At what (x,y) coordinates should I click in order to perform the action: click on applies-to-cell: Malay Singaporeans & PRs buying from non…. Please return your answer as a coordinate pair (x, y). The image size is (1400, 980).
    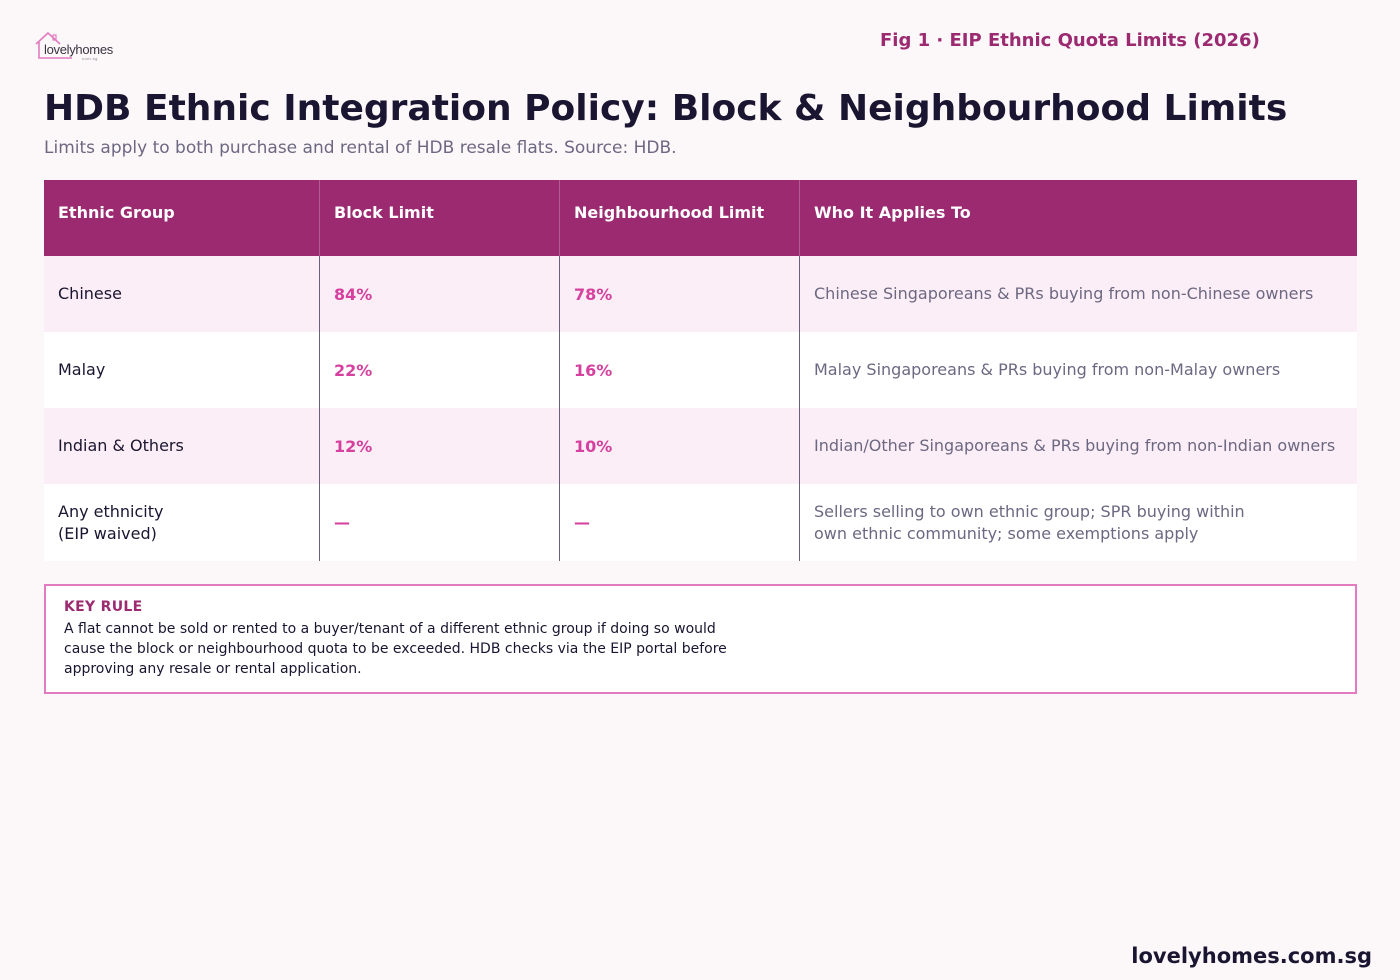
    Looking at the image, I should click on (1078, 370).